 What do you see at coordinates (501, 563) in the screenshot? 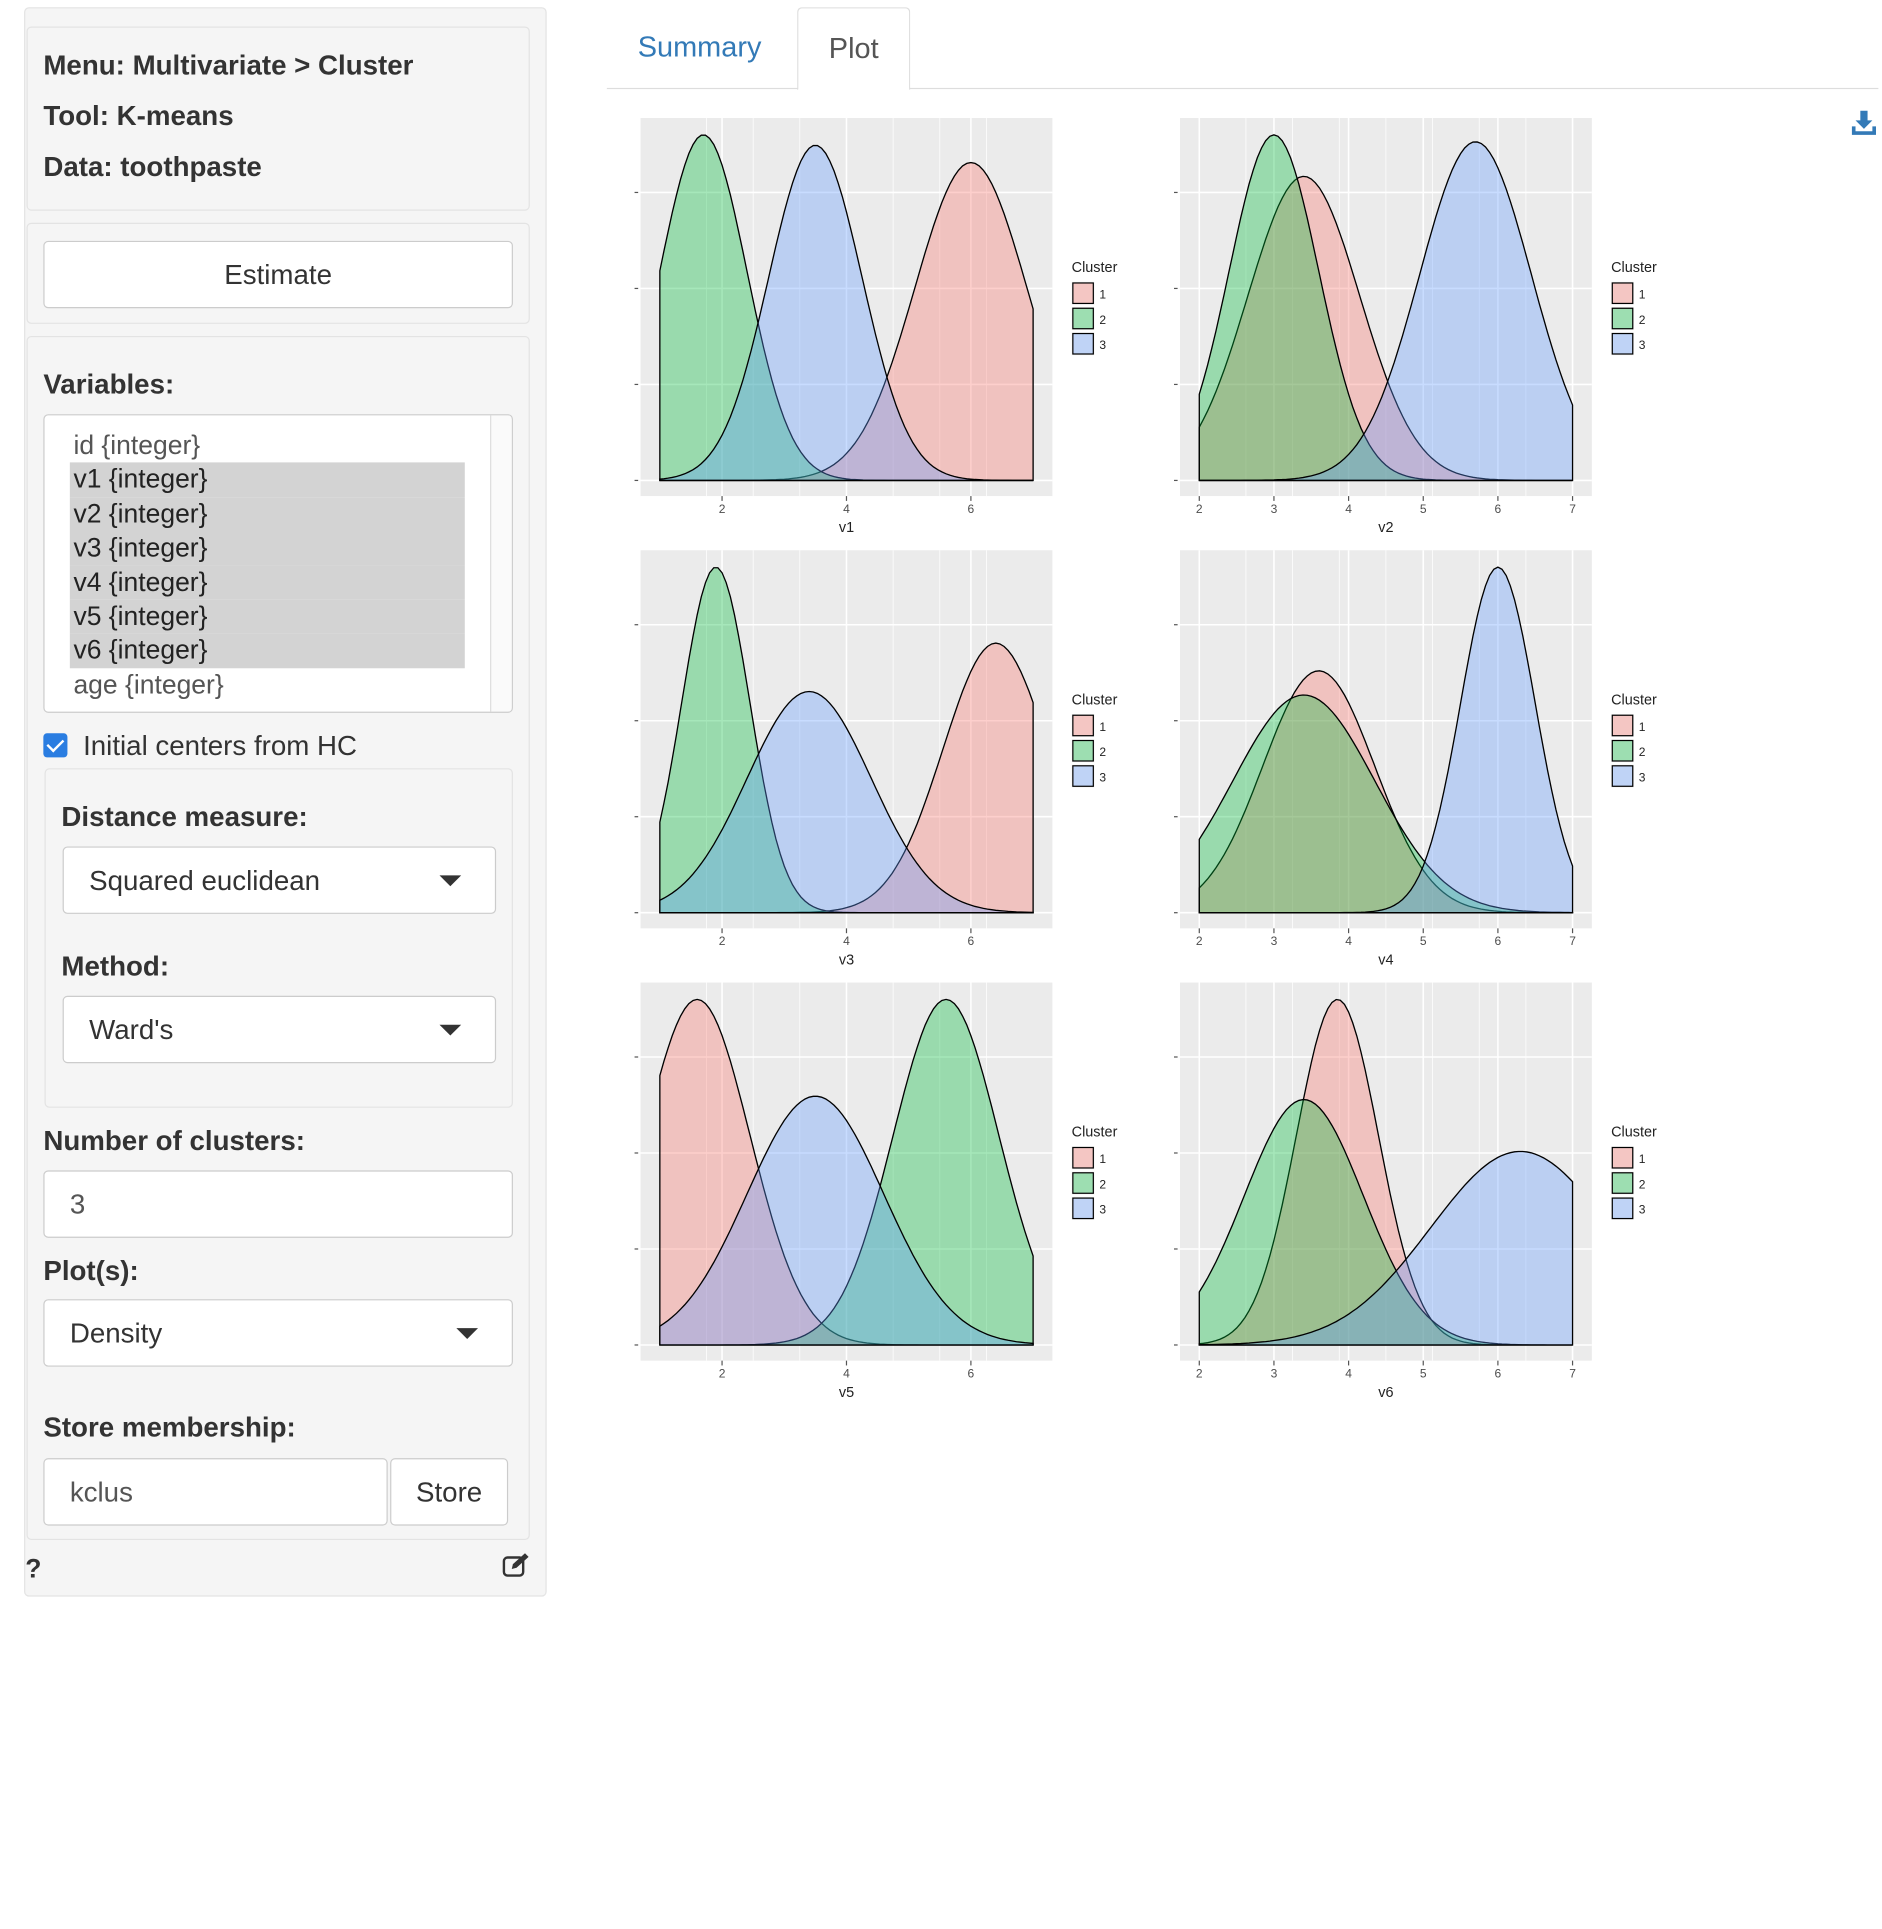
I see `variables-scrollbar` at bounding box center [501, 563].